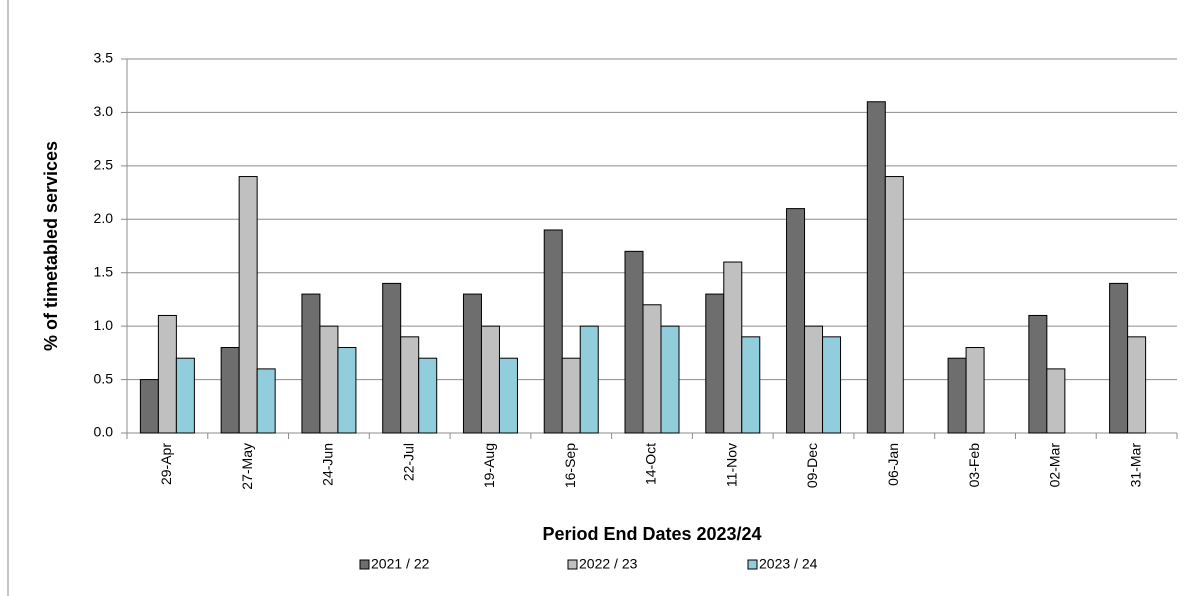 This screenshot has height=596, width=1203. I want to click on x-tick-label: 31-Mar, so click(1135, 465).